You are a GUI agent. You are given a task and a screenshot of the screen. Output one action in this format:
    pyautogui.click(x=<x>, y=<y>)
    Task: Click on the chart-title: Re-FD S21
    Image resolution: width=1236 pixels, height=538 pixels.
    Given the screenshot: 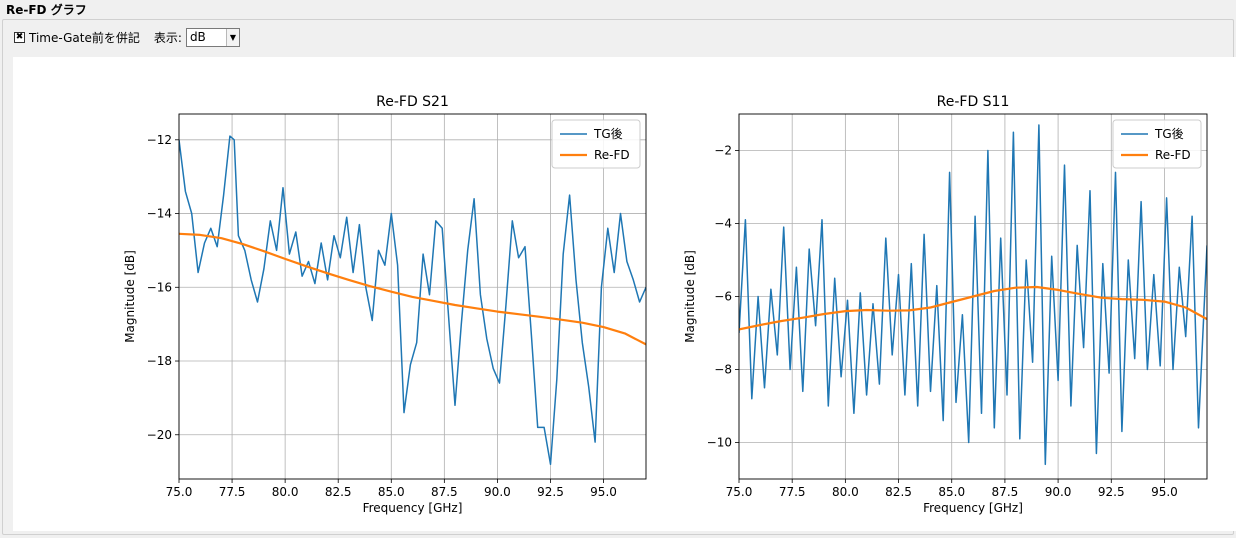 What is the action you would take?
    pyautogui.click(x=412, y=102)
    